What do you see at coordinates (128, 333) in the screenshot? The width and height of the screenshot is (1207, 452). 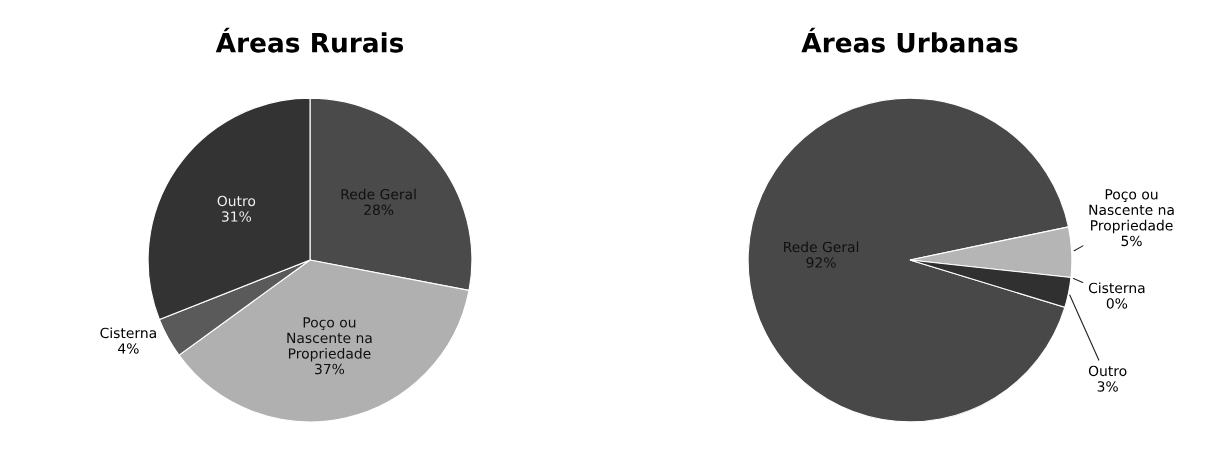 I see `slice-label: Cisterna` at bounding box center [128, 333].